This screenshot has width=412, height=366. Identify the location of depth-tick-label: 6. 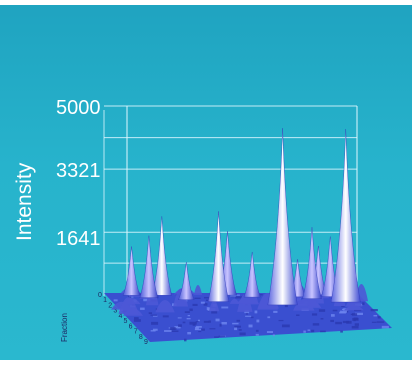
(131, 326).